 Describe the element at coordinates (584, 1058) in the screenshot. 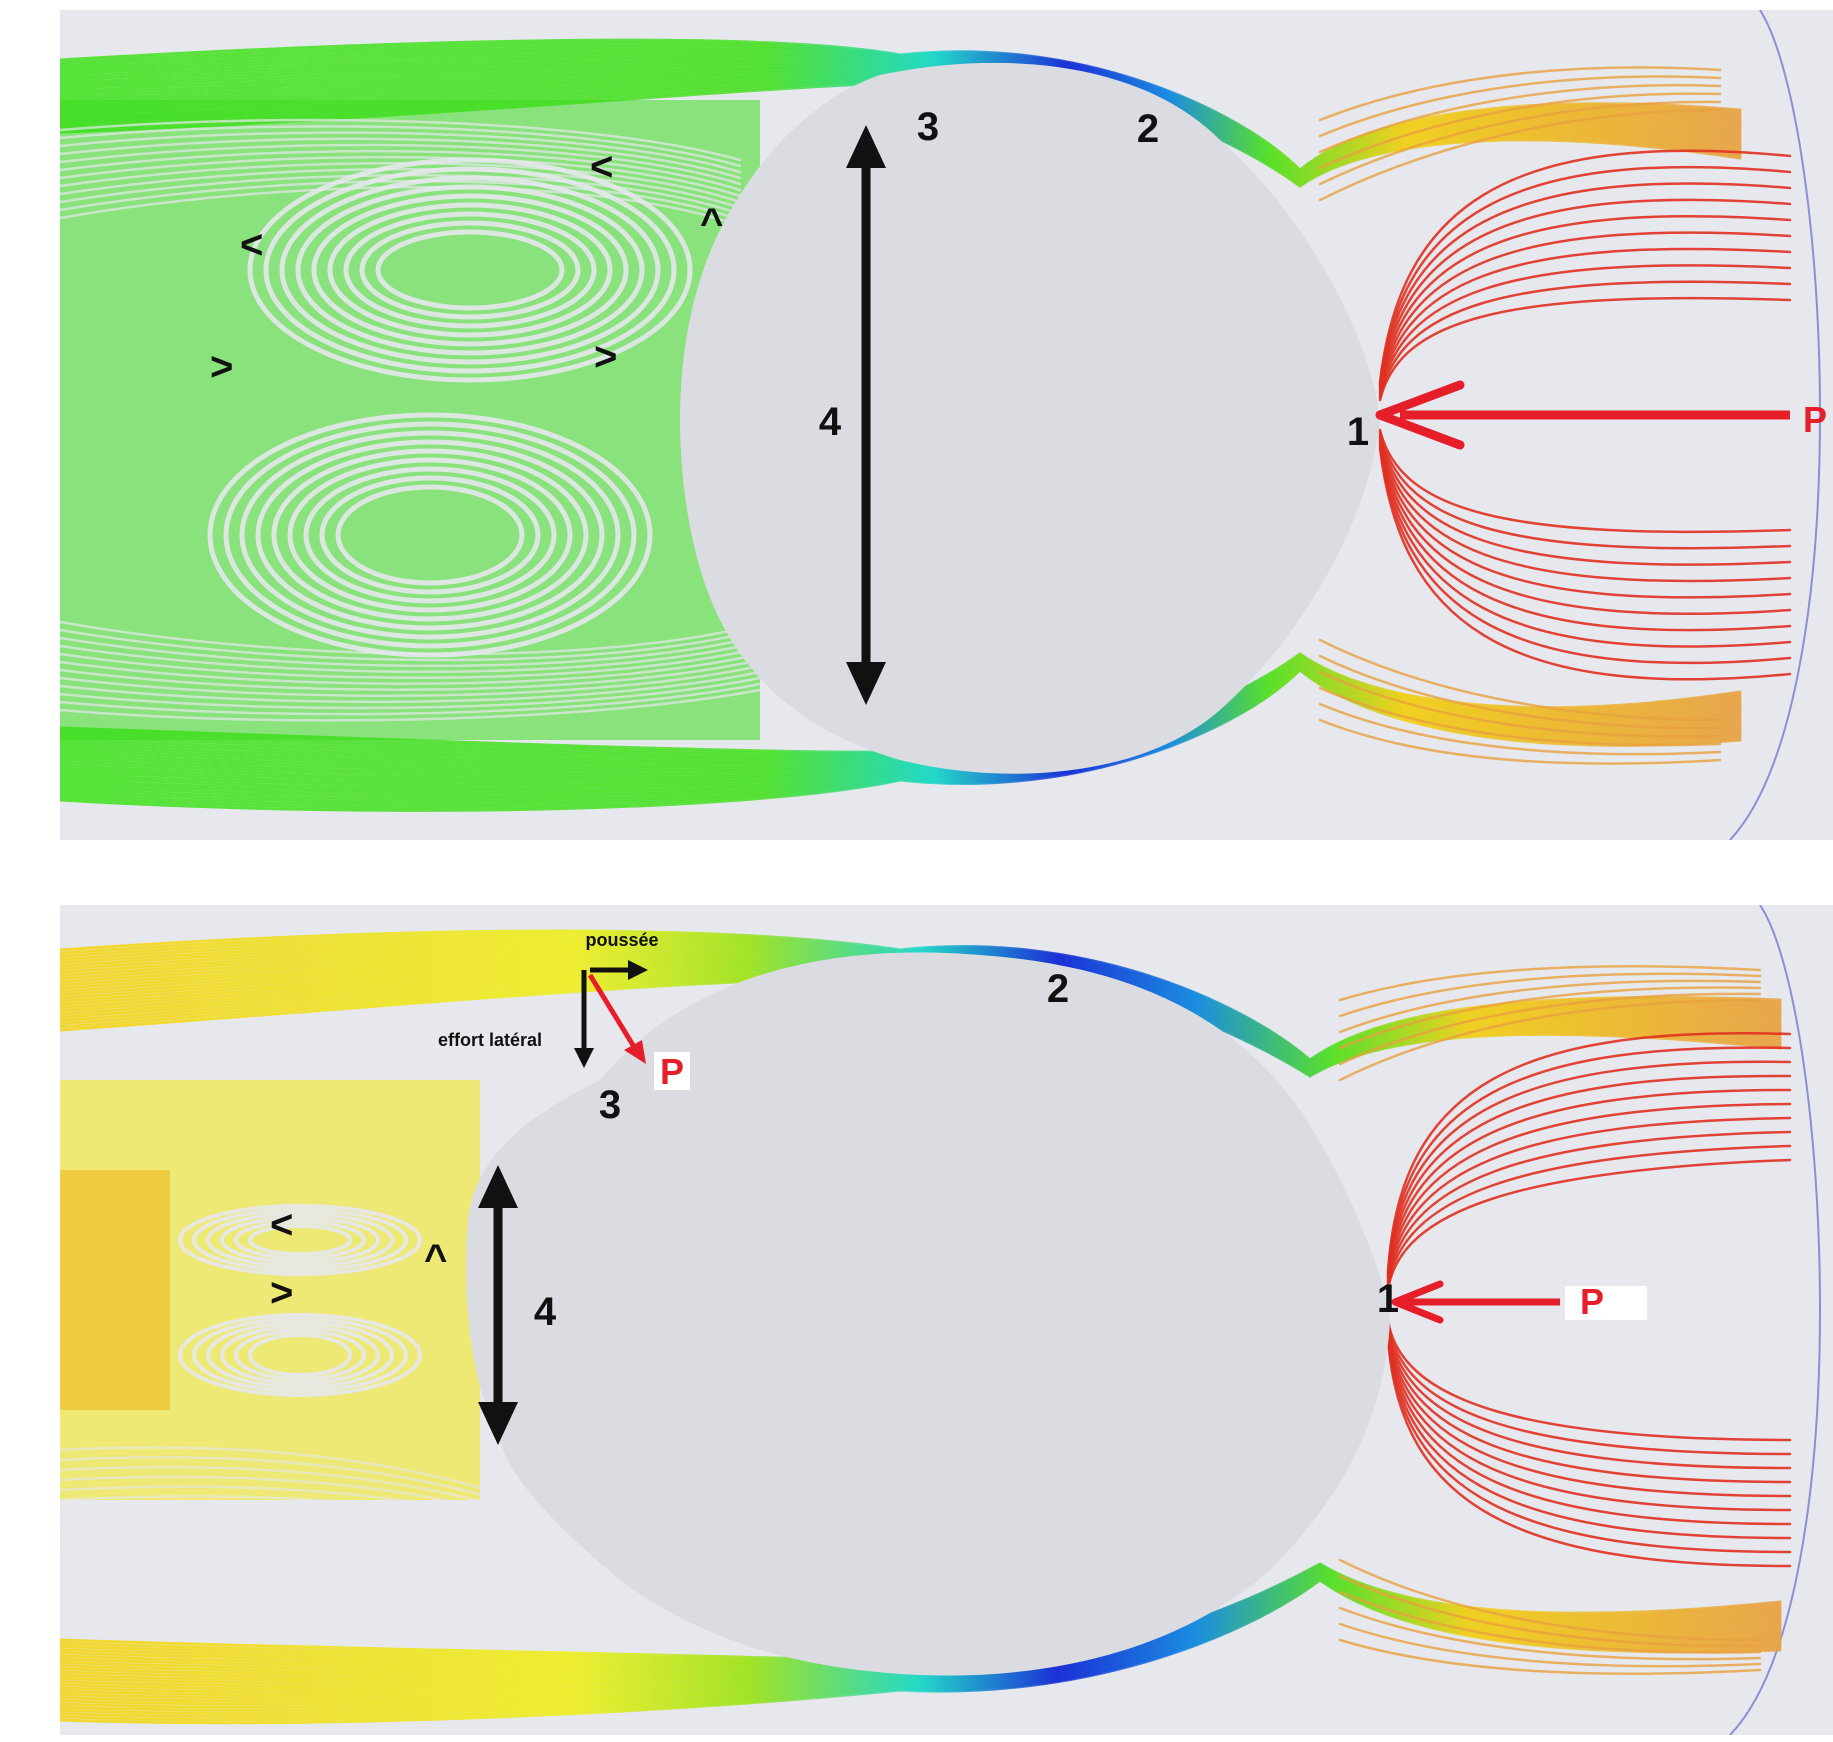

I see `side-force-arrowhead` at that location.